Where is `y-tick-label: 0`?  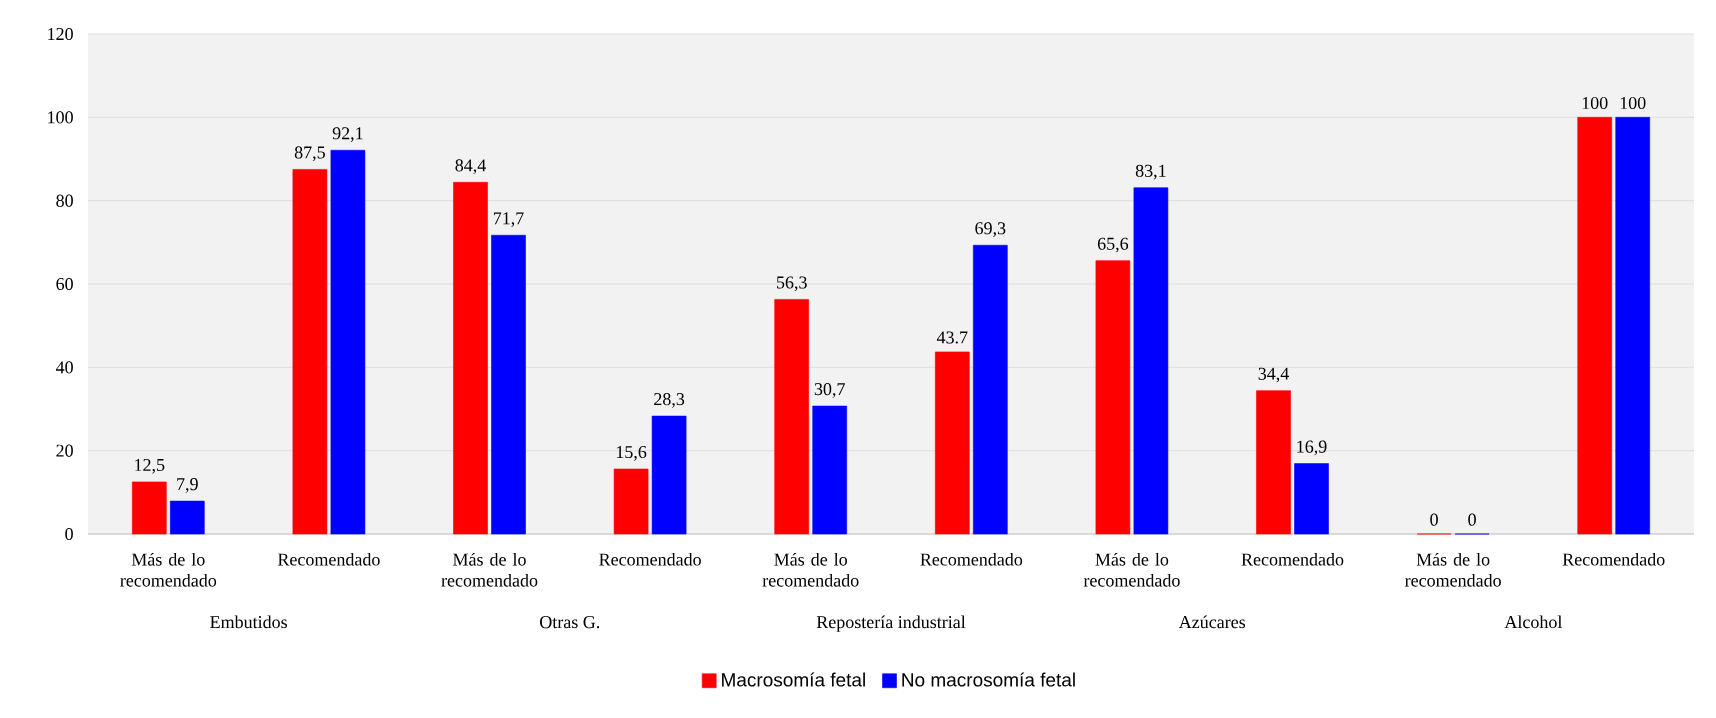
y-tick-label: 0 is located at coordinates (69, 534).